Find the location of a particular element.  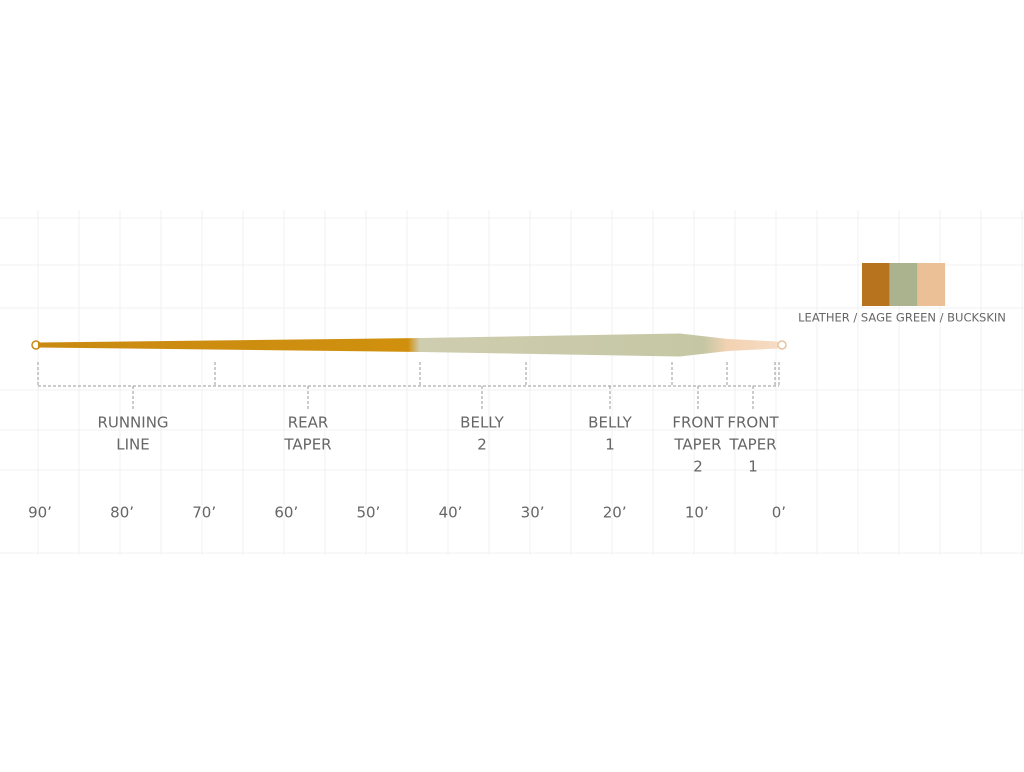

front-loop is located at coordinates (782, 345).